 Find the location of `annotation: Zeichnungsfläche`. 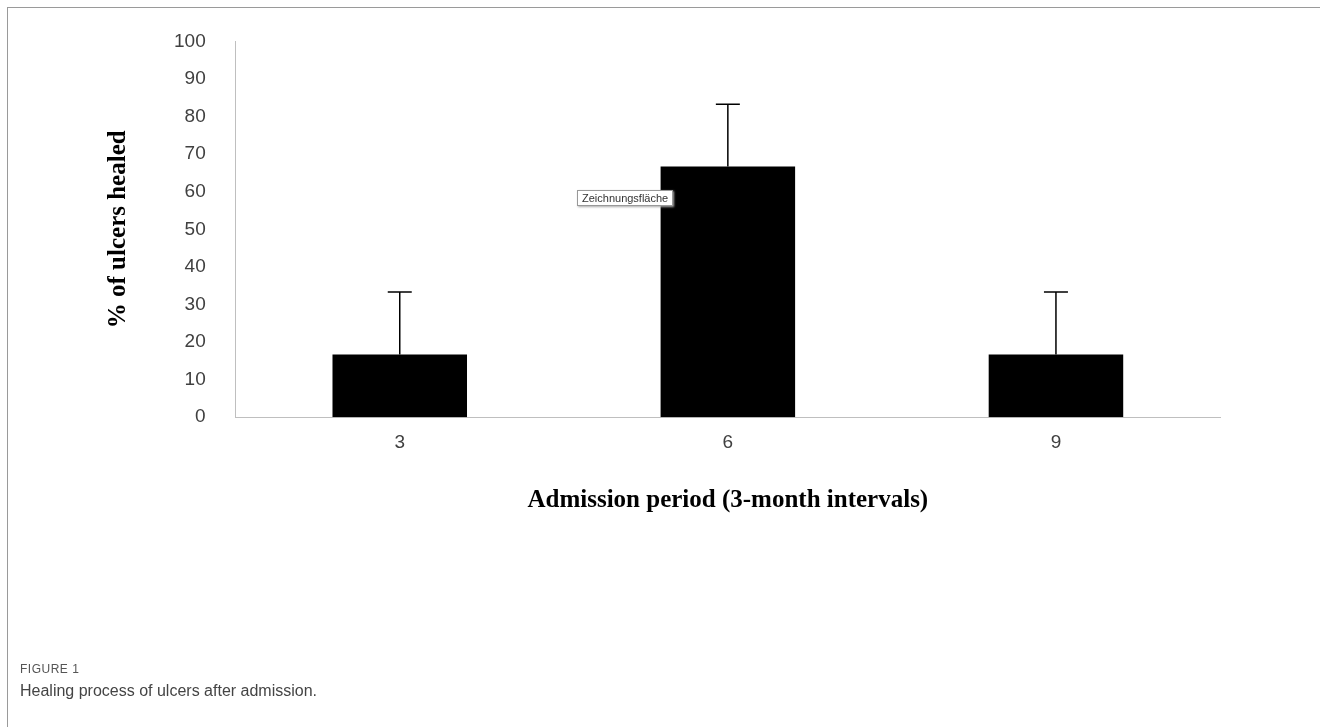

annotation: Zeichnungsfläche is located at coordinates (625, 198).